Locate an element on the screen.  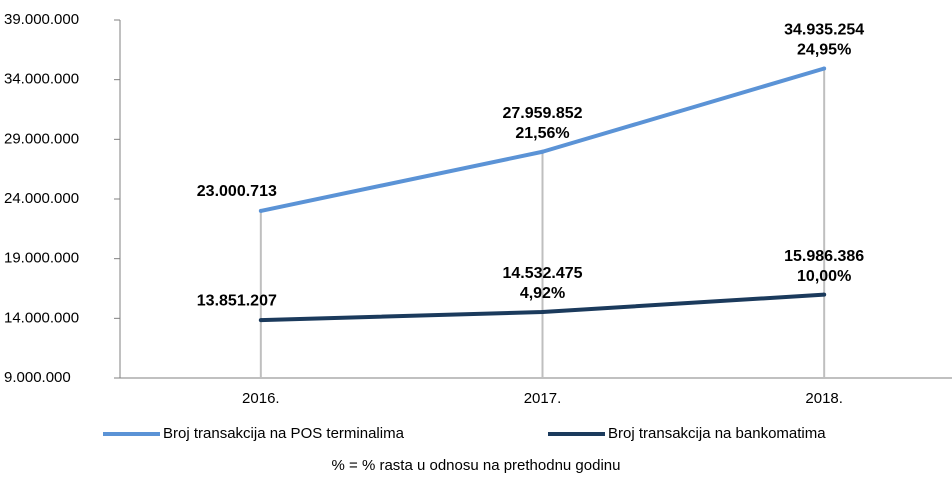
y-tick-label: 34.000.000 is located at coordinates (41, 79).